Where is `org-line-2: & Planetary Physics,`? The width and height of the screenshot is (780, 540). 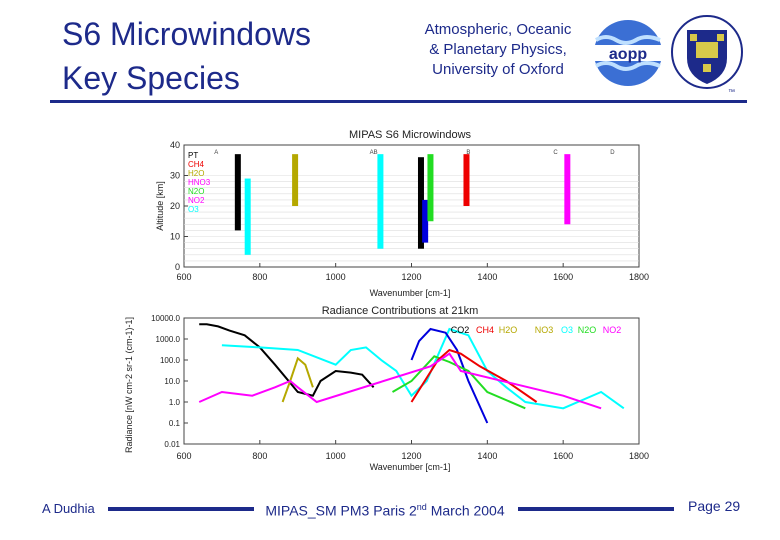 org-line-2: & Planetary Physics, is located at coordinates (498, 49).